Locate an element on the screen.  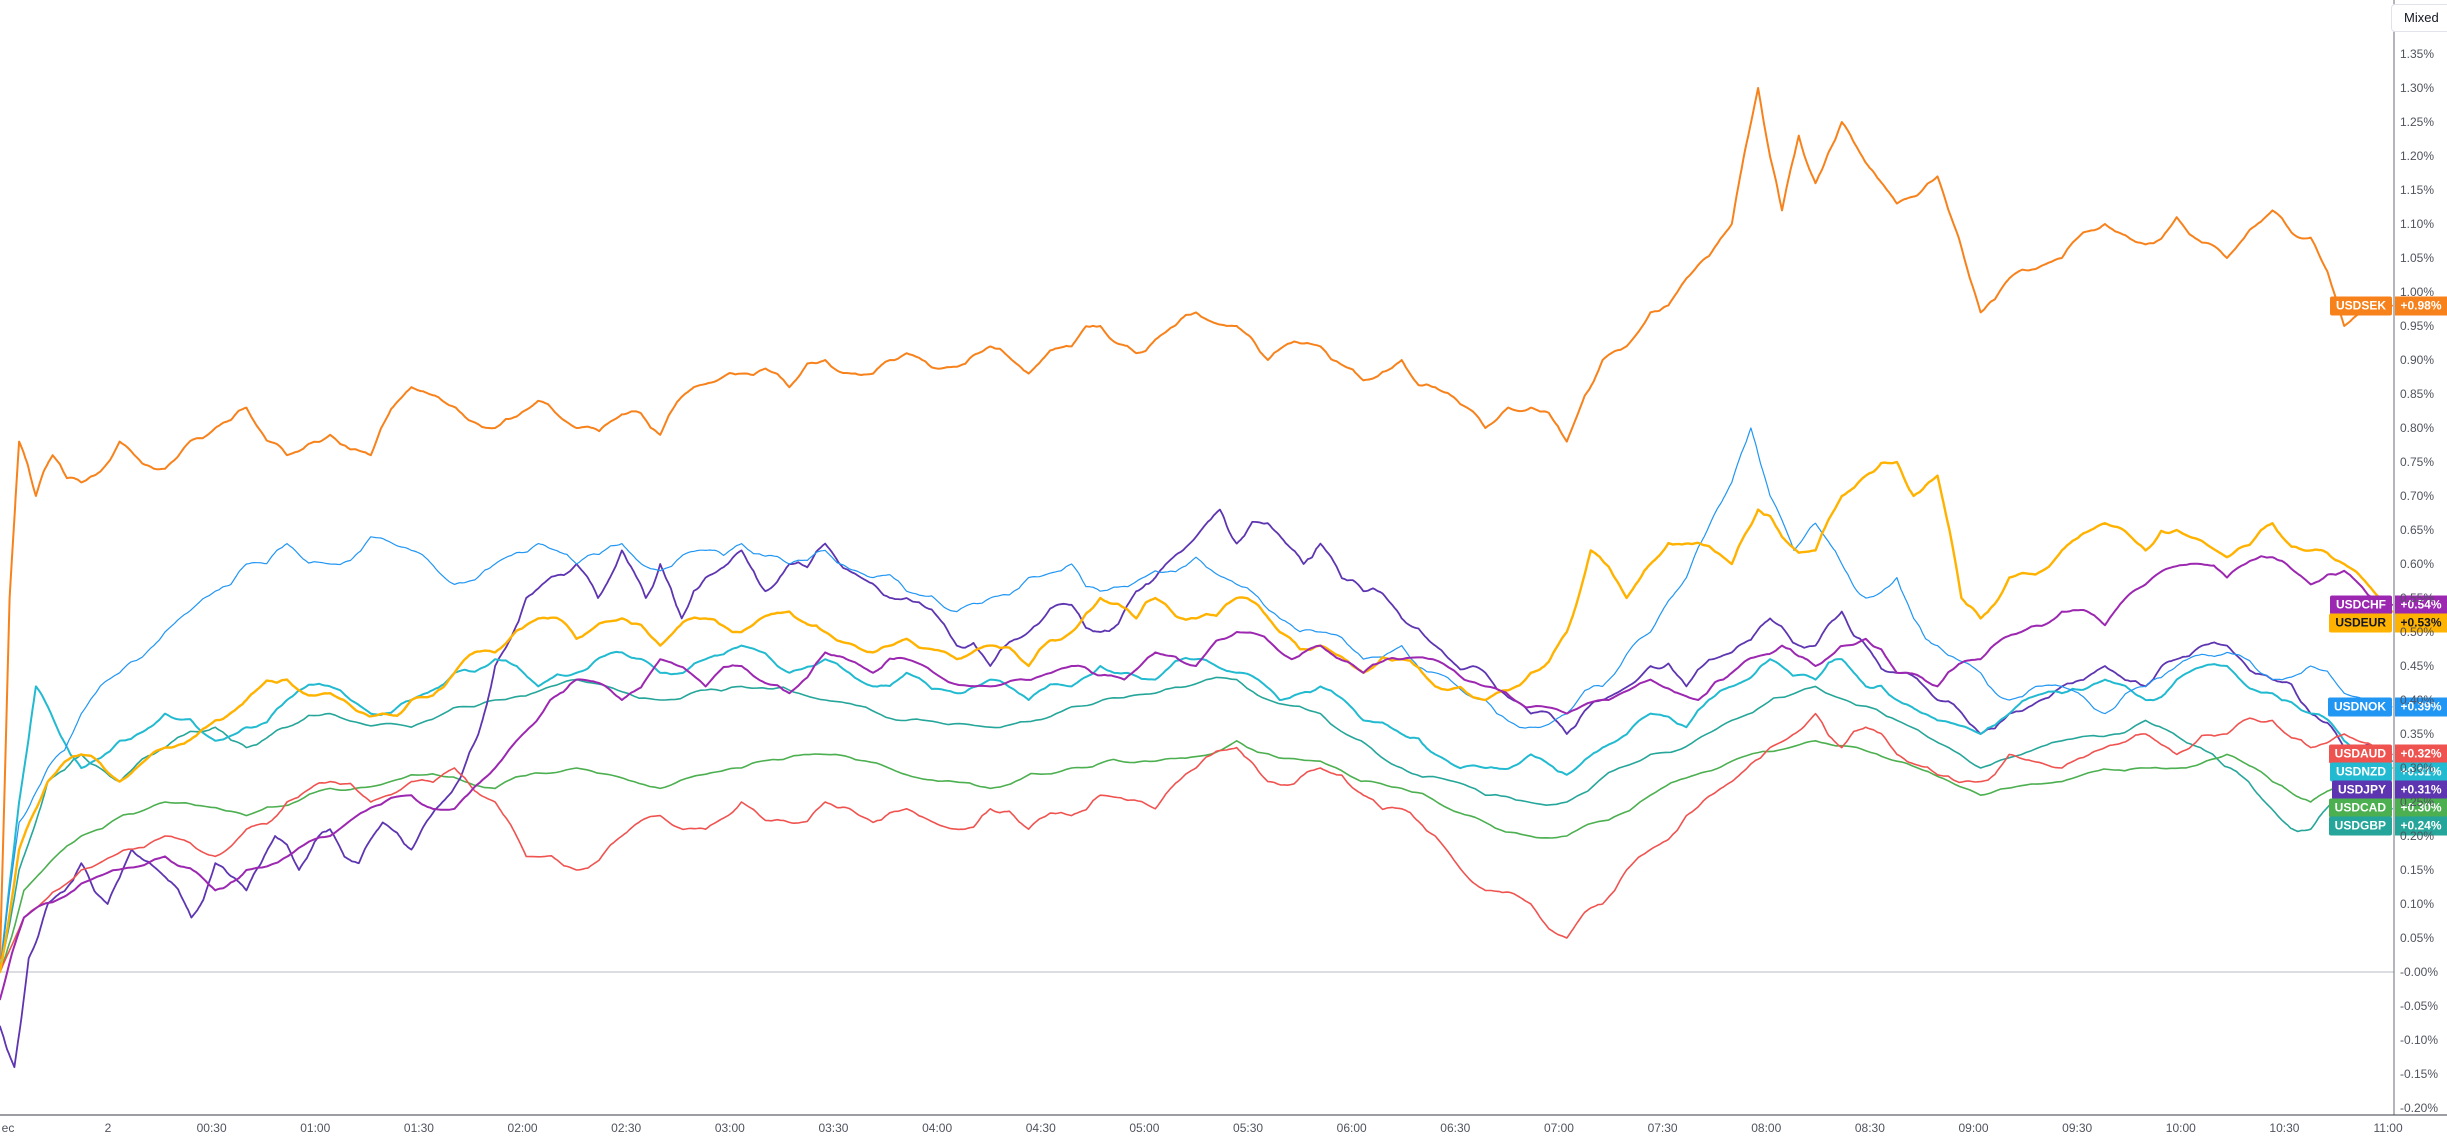
time-tick-label: 03:00 is located at coordinates (729, 1128).